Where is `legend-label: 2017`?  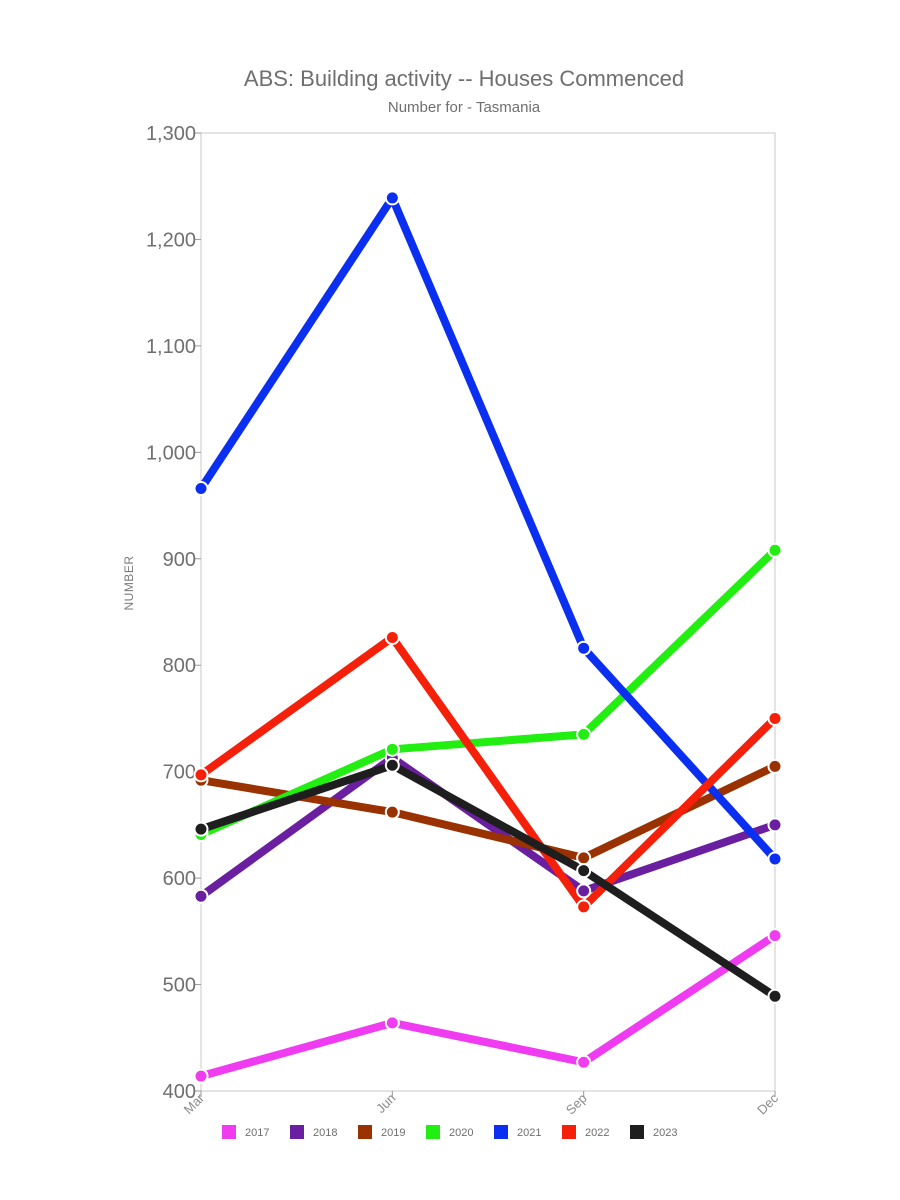 legend-label: 2017 is located at coordinates (257, 1133).